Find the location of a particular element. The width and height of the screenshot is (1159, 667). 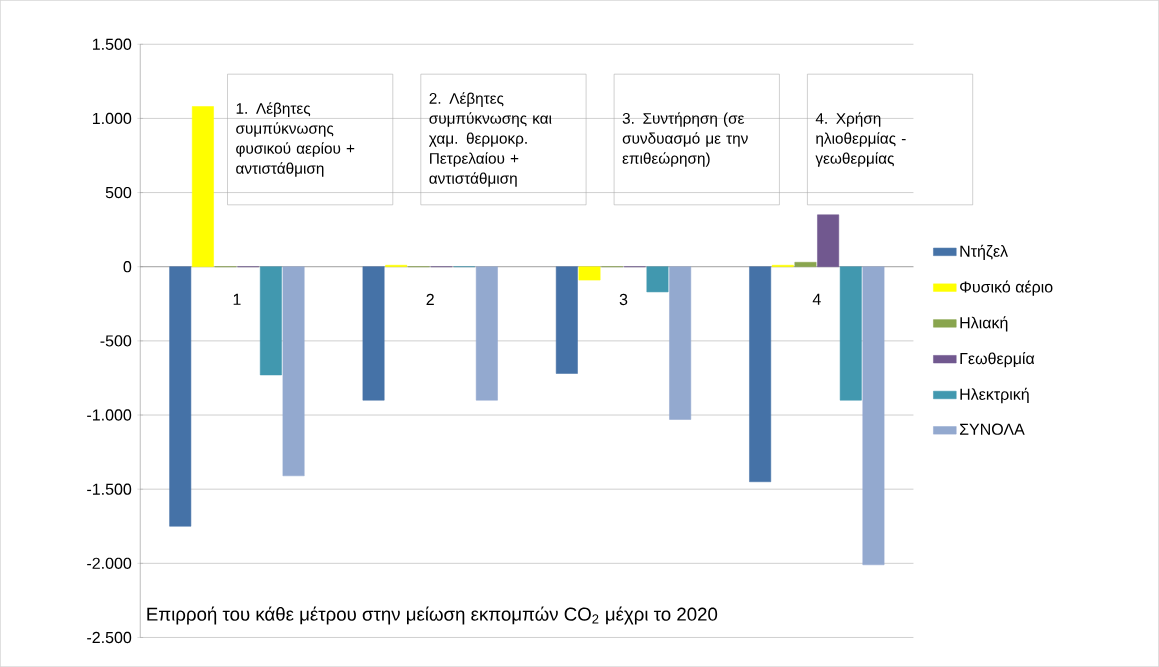

y-tick-label: -2.000 is located at coordinates (109, 563).